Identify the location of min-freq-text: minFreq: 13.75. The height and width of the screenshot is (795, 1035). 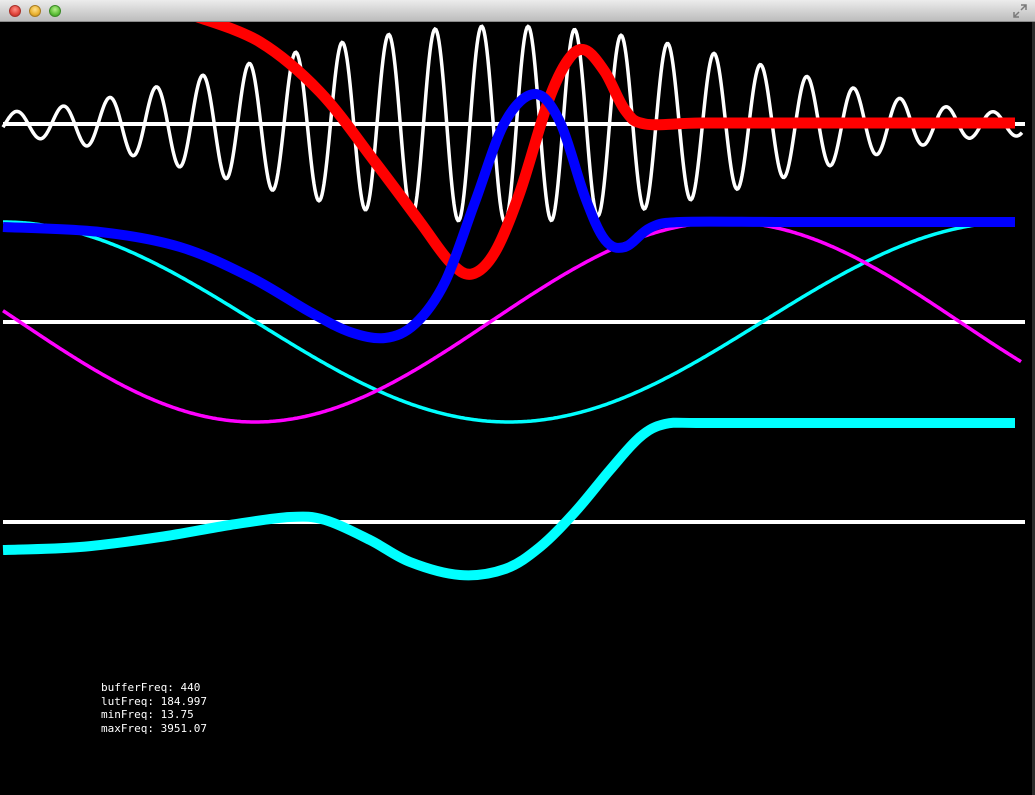
(147, 714).